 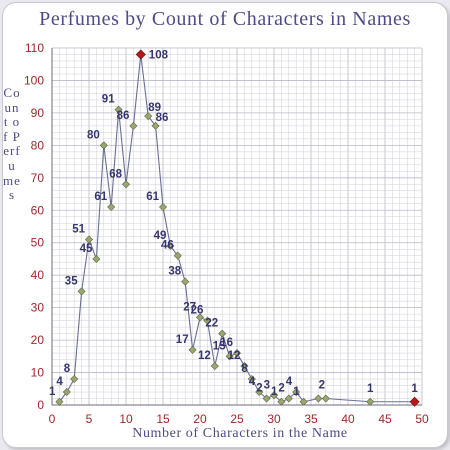 I want to click on y-tick-label: 0, so click(x=40, y=405).